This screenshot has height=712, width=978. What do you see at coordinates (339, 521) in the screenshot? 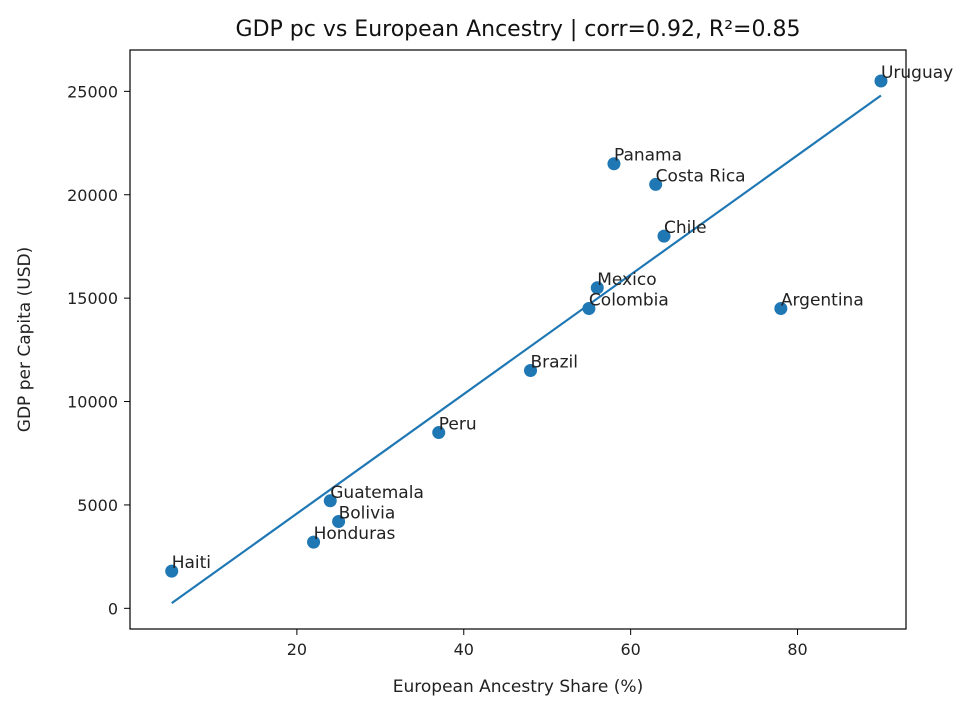
I see `data-point-bolivia` at bounding box center [339, 521].